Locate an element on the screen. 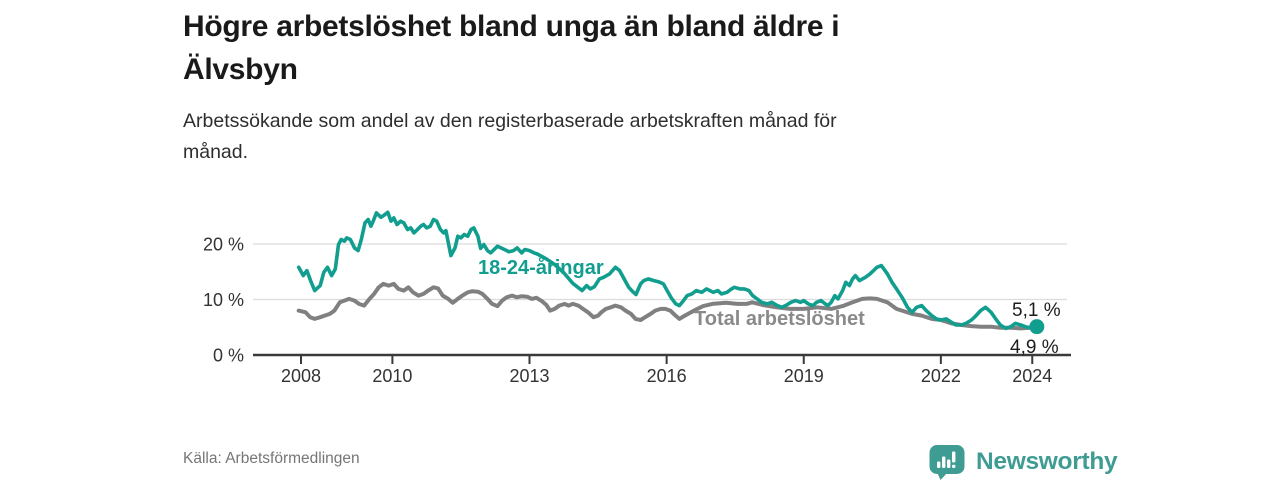 This screenshot has height=486, width=1280. x-tick-label: 2013 is located at coordinates (529, 376).